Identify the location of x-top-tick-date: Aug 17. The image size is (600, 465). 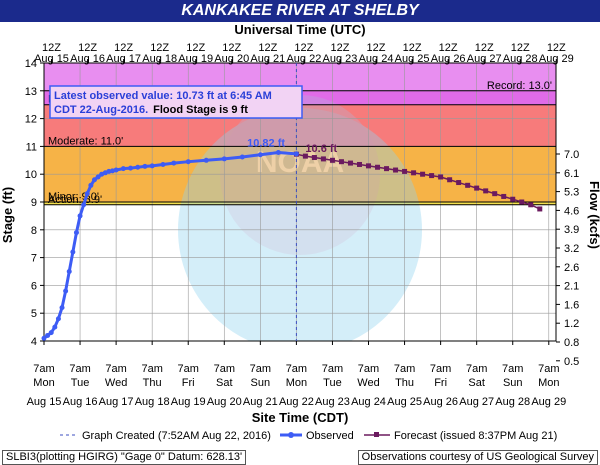
(123, 59).